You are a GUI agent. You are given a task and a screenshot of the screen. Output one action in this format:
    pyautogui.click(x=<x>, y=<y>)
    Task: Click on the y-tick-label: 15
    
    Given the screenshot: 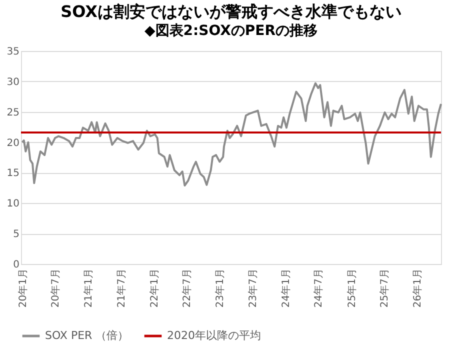 What is the action you would take?
    pyautogui.click(x=13, y=174)
    